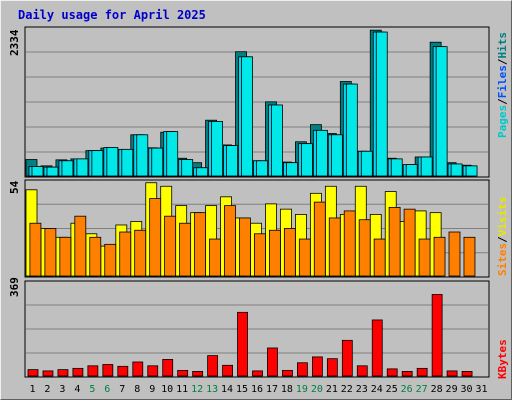 This screenshot has width=512, height=400. I want to click on x-tick-label: 22, so click(347, 389).